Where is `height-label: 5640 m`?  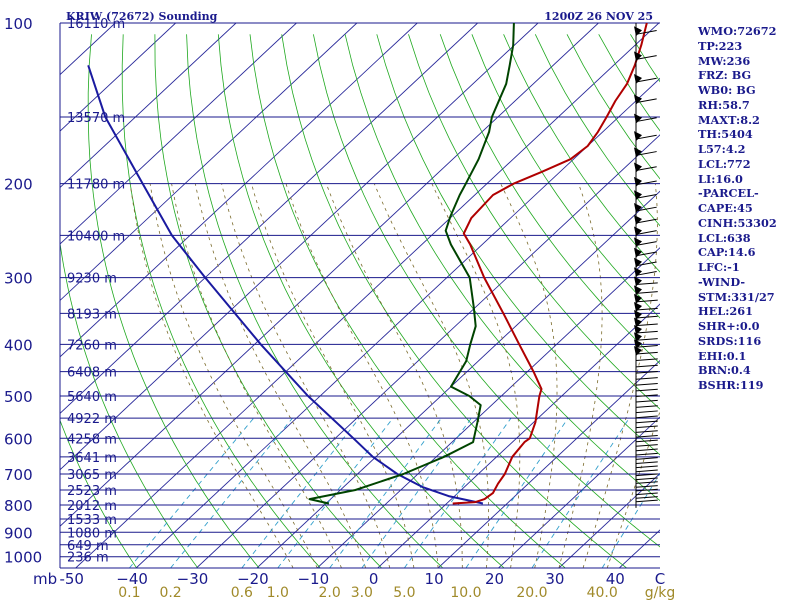
height-label: 5640 m is located at coordinates (92, 397).